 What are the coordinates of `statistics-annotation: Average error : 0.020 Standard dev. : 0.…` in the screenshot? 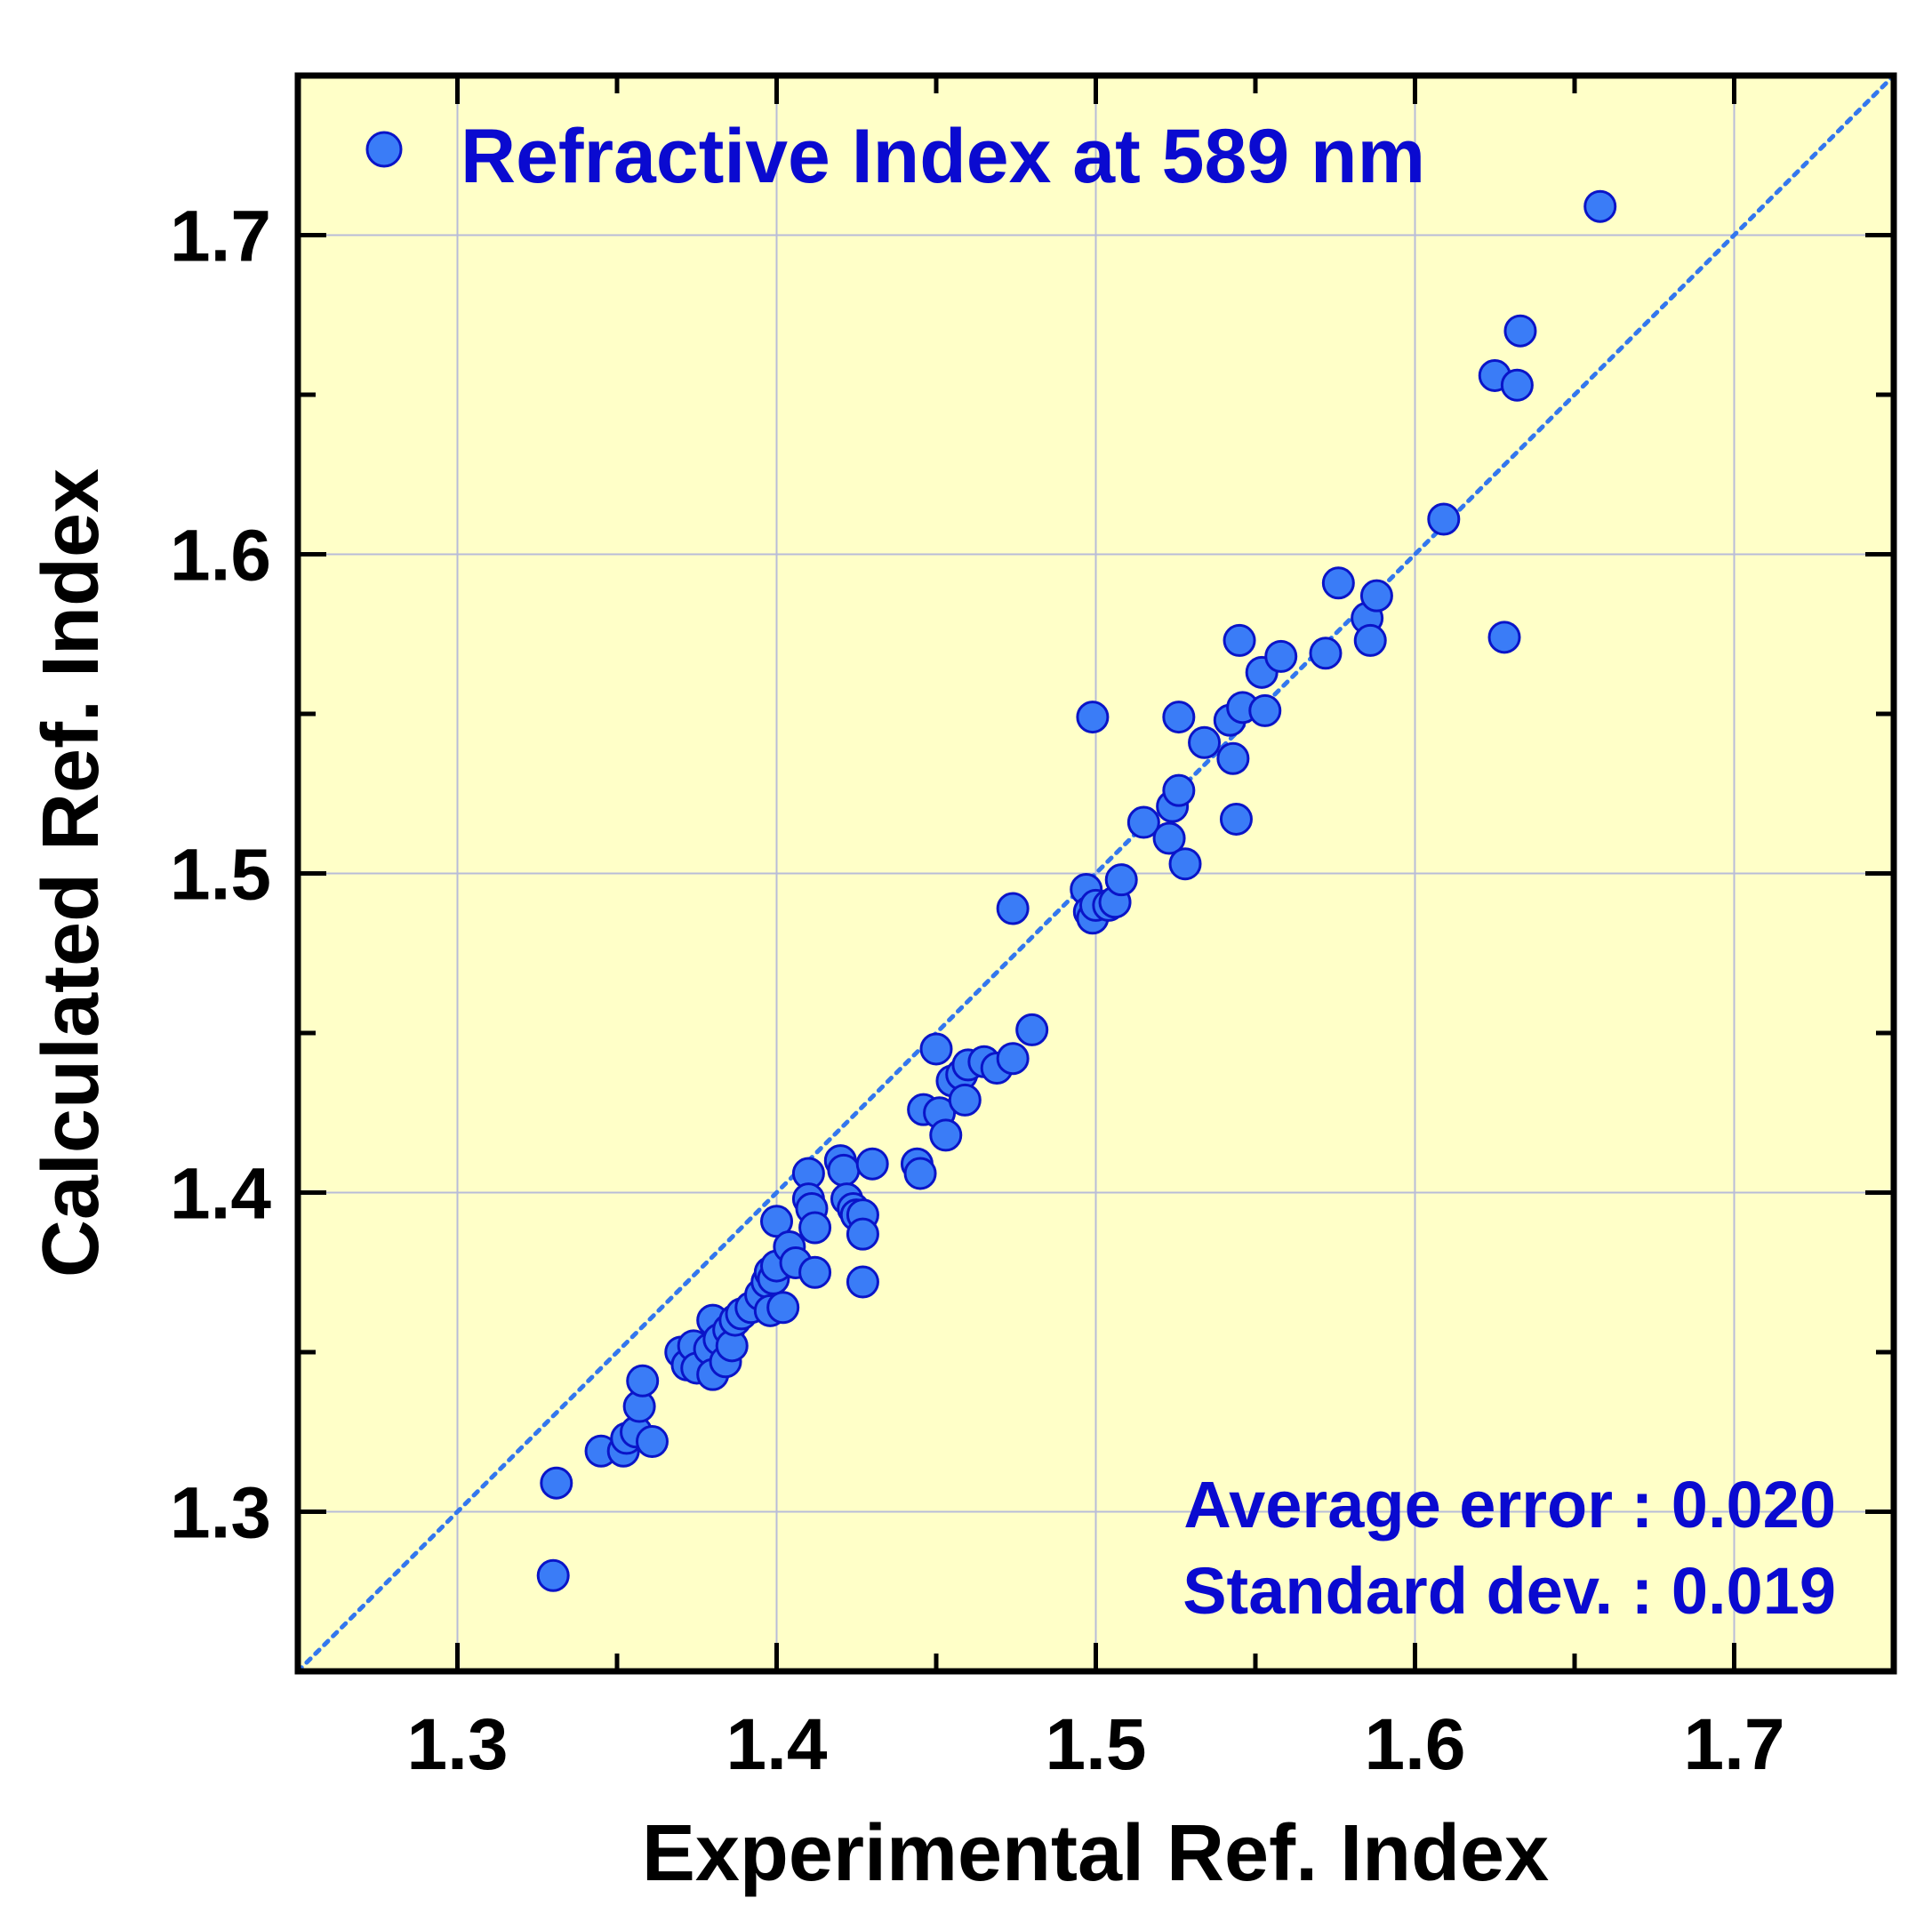 It's located at (1509, 1548).